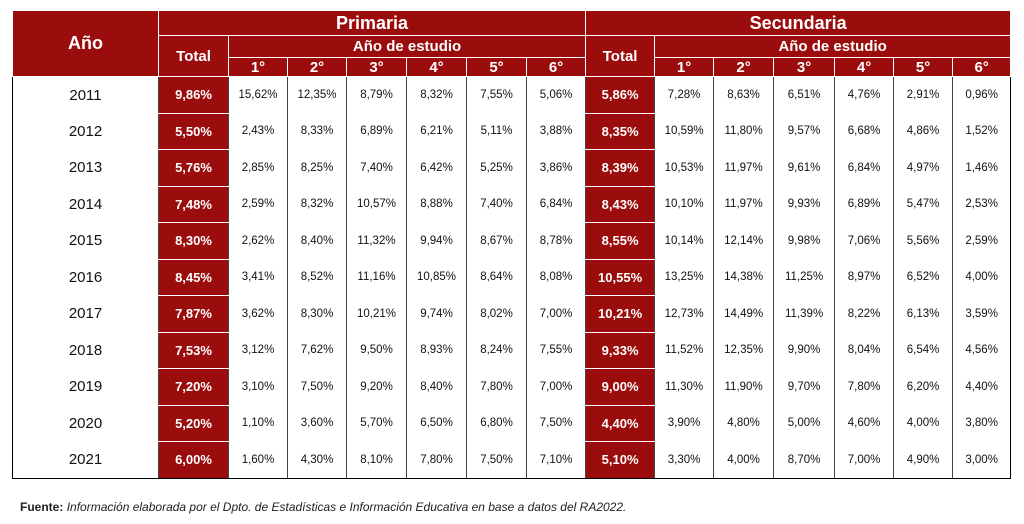 This screenshot has height=524, width=1024. What do you see at coordinates (193, 241) in the screenshot?
I see `total-cell: 8,30%` at bounding box center [193, 241].